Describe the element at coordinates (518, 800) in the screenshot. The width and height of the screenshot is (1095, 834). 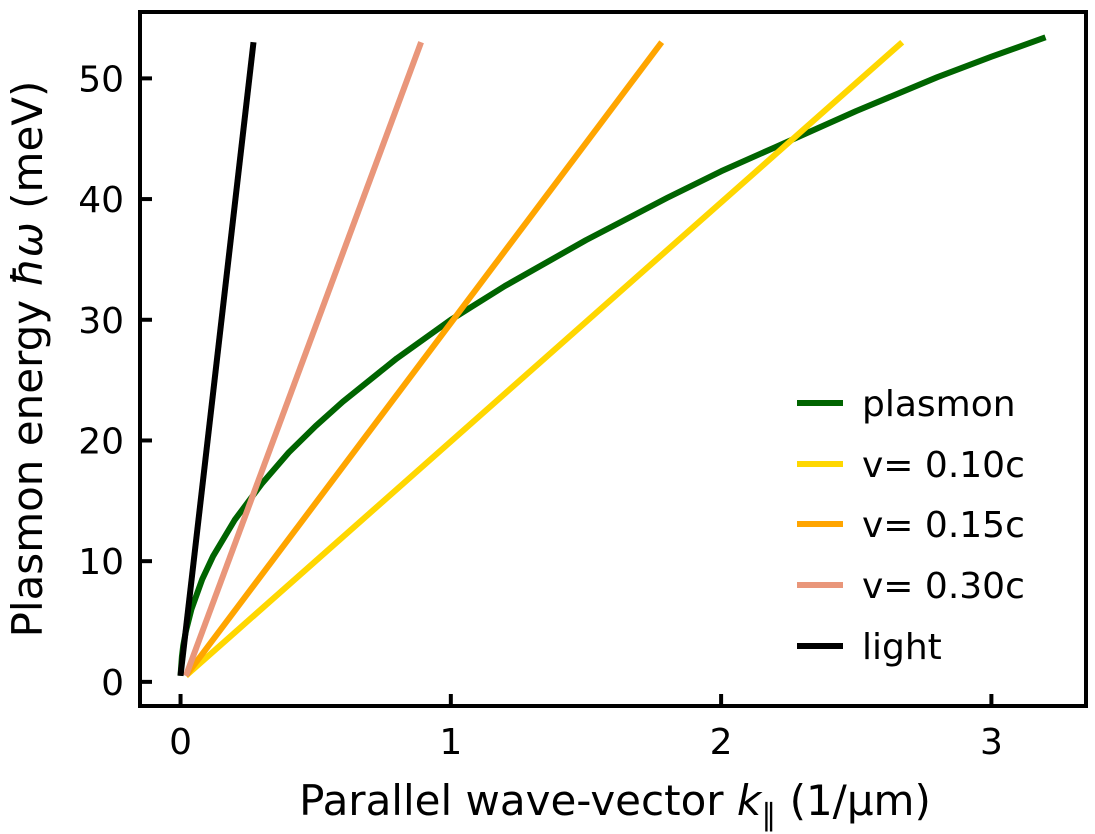
I see `x-axis-title-text: Parallel wave-vector` at that location.